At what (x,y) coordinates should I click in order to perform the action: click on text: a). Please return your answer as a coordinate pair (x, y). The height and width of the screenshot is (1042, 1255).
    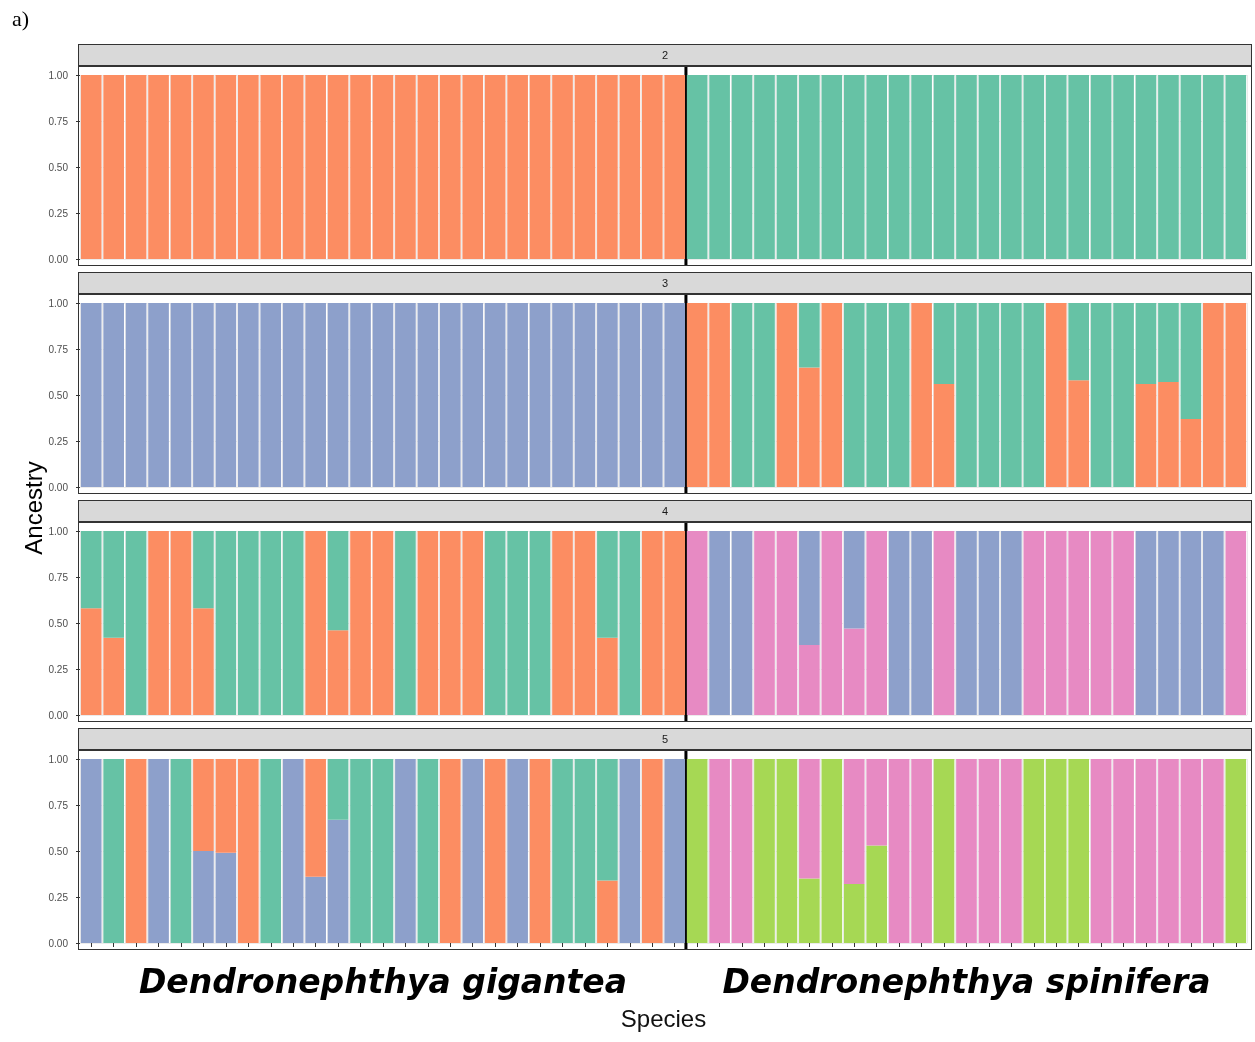
    Looking at the image, I should click on (21, 19).